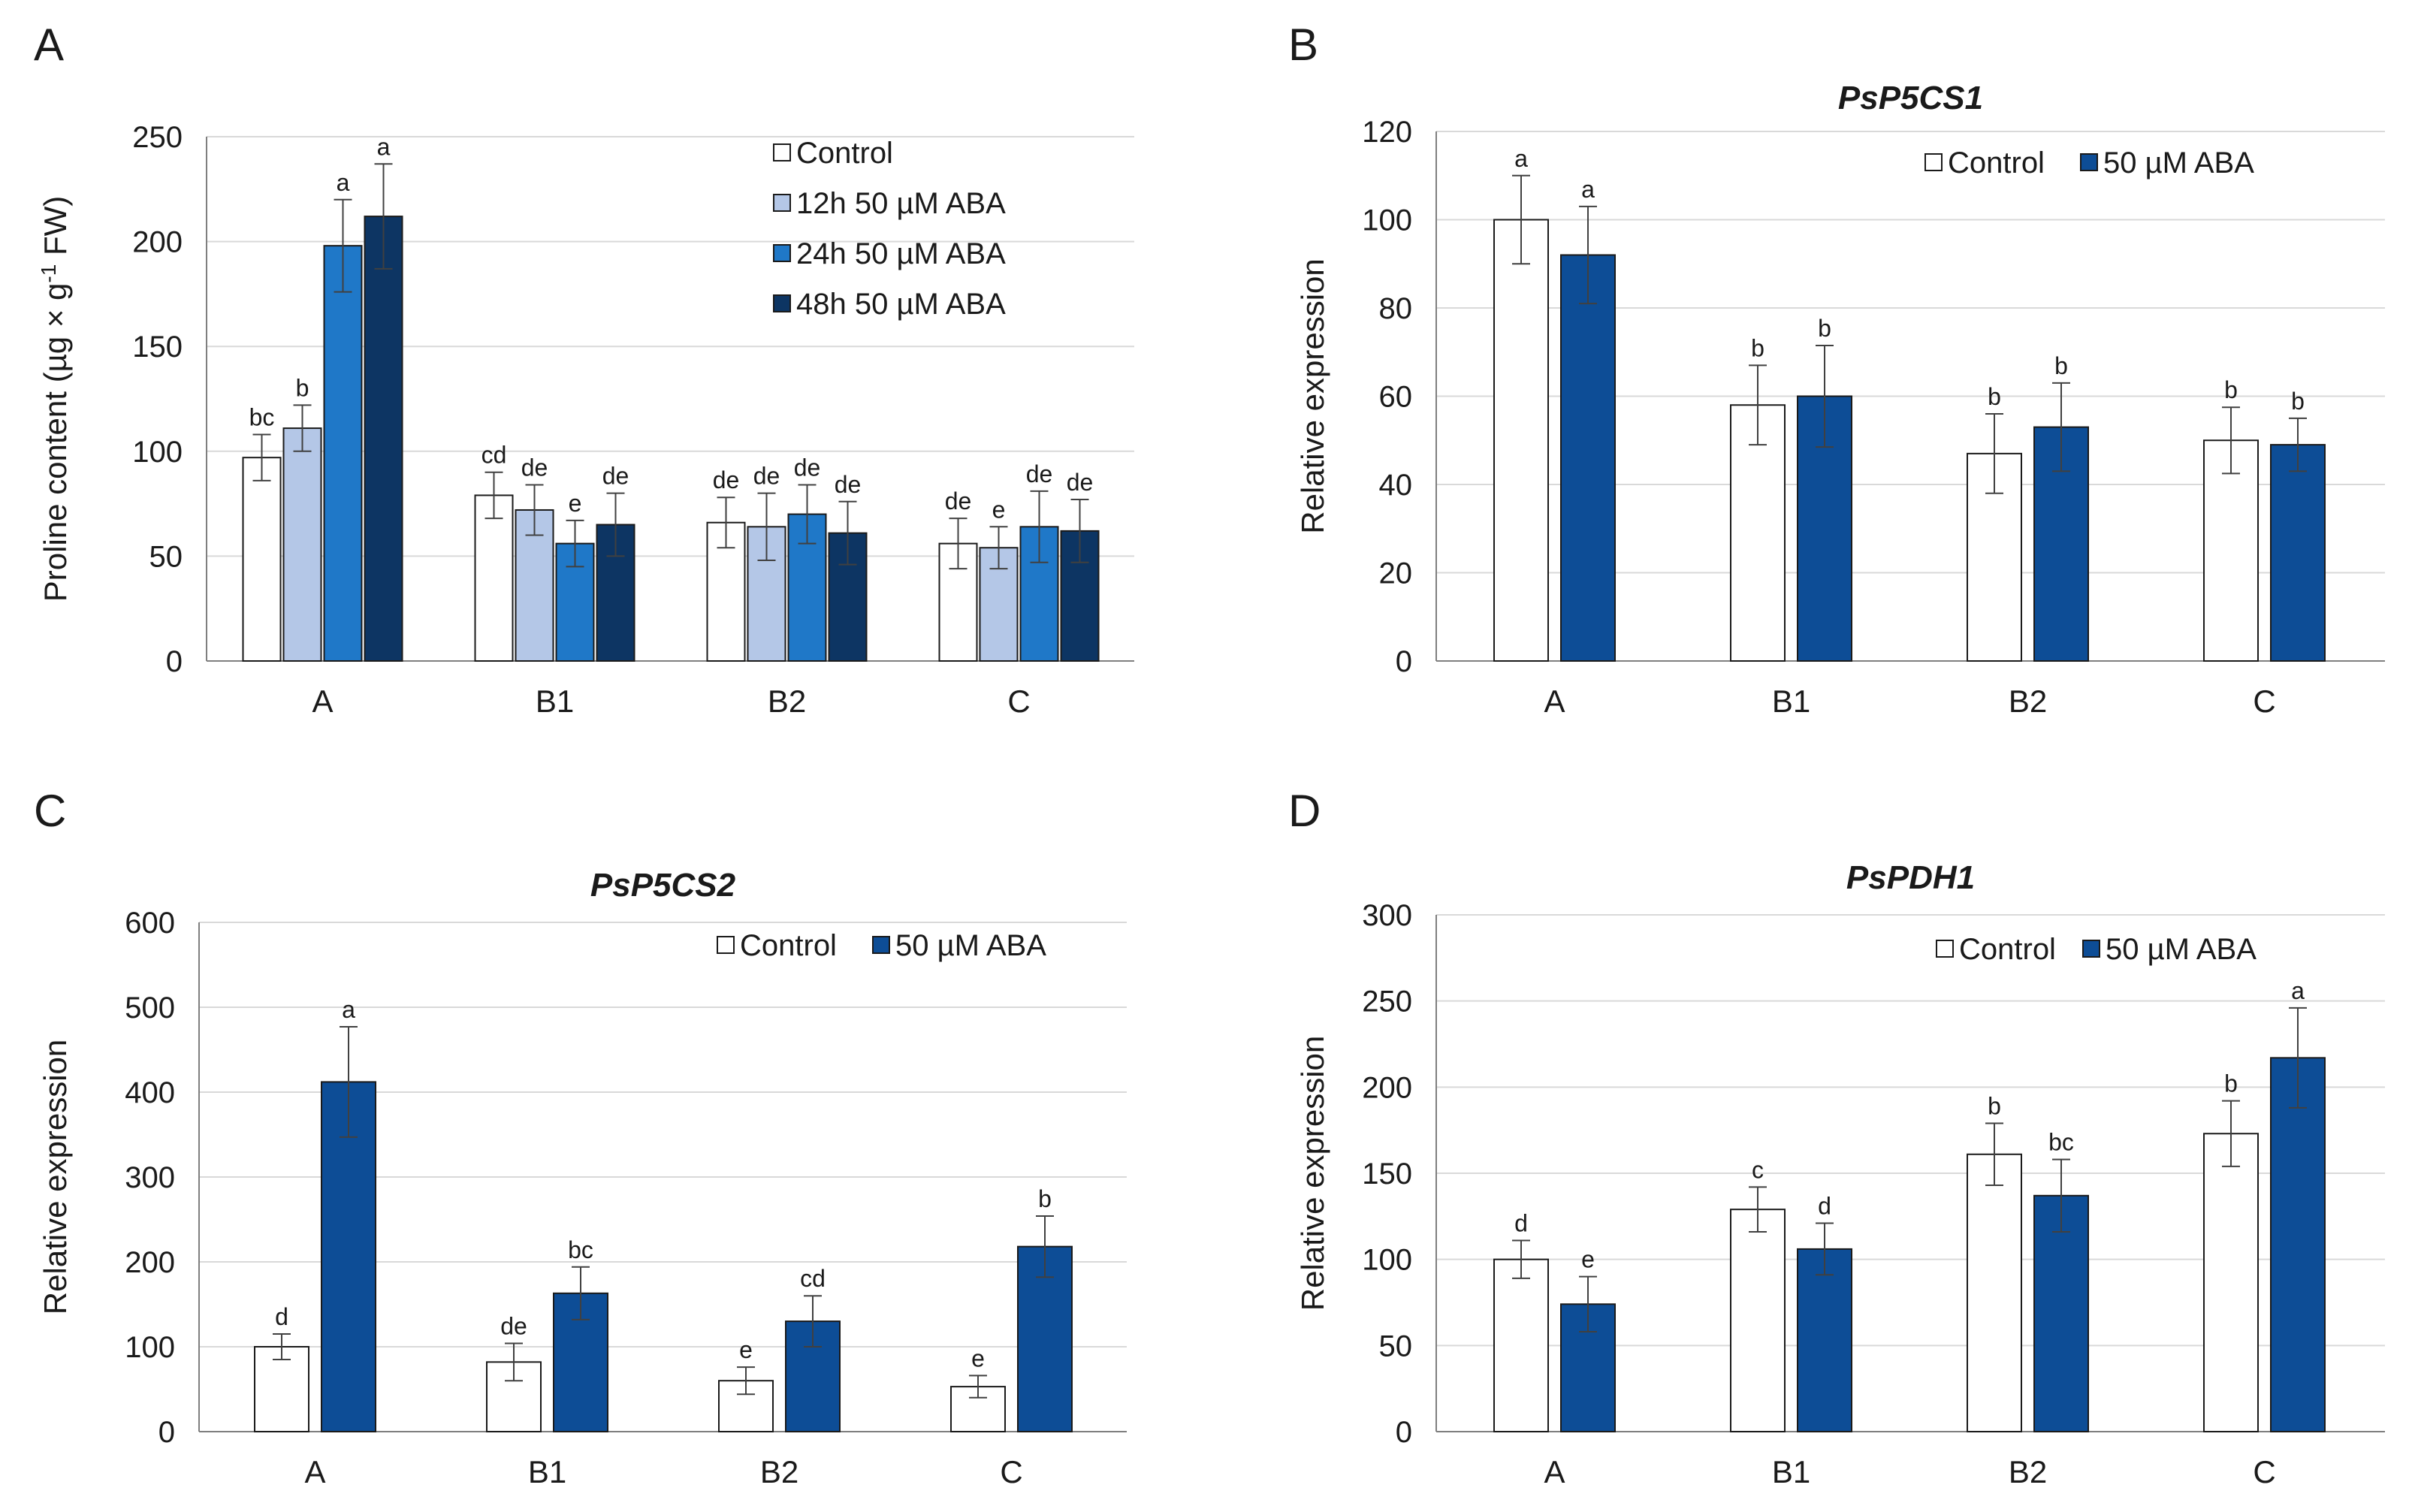  Describe the element at coordinates (1387, 915) in the screenshot. I see `y-tick-label: 300` at that location.